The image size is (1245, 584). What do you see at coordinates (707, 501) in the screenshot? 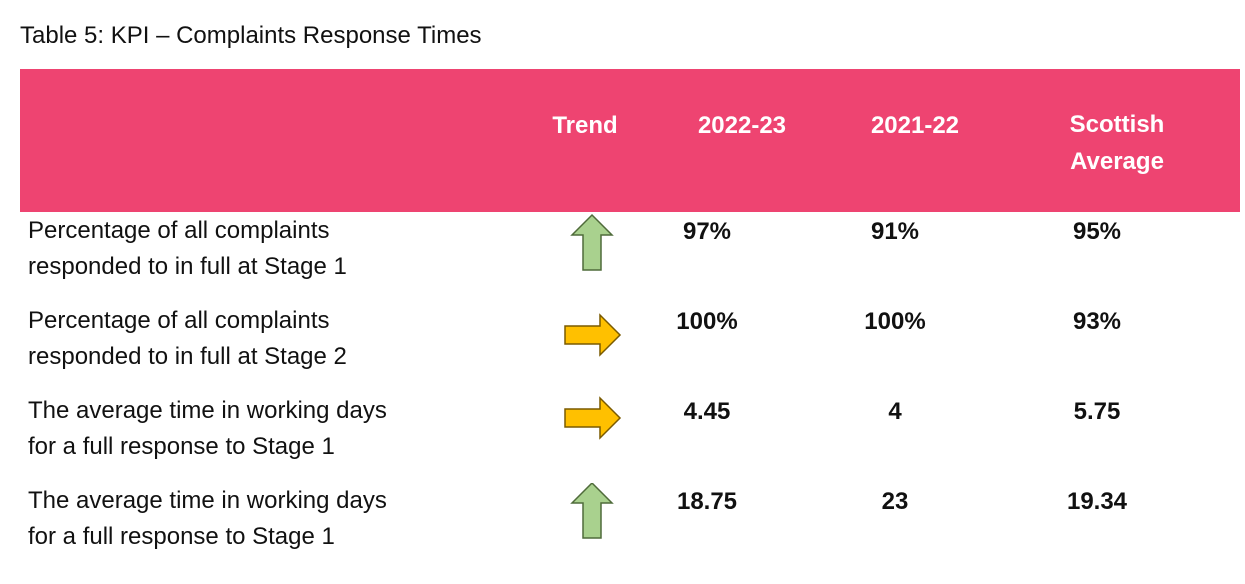
I see `value-2022-23: 18.75` at bounding box center [707, 501].